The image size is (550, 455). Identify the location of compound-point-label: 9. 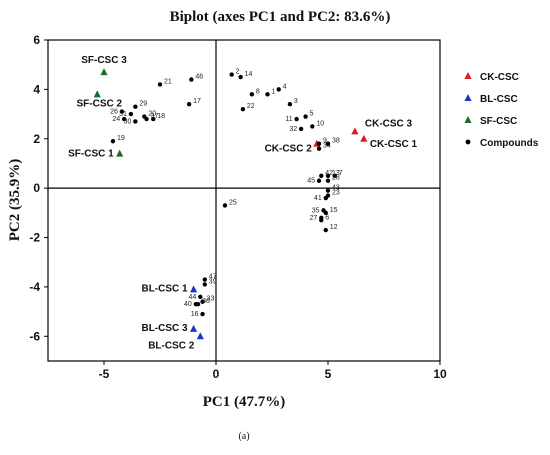
(325, 141).